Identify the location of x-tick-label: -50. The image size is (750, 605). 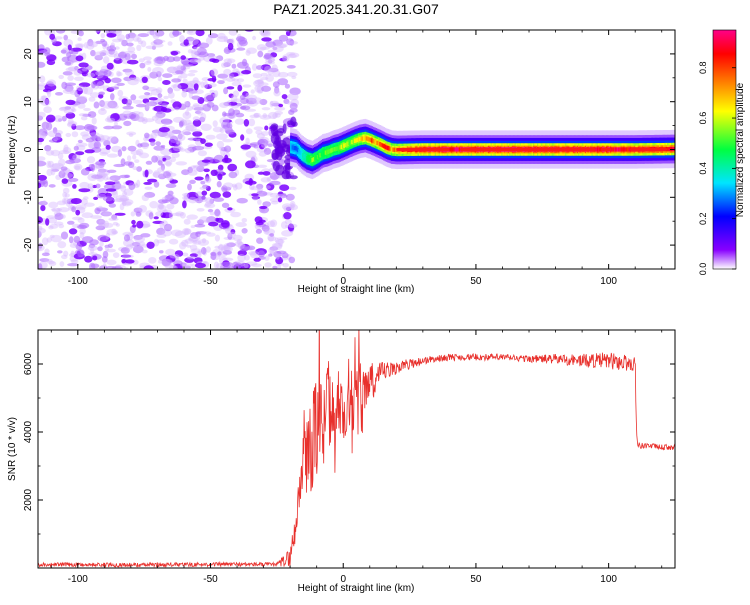
(210, 281).